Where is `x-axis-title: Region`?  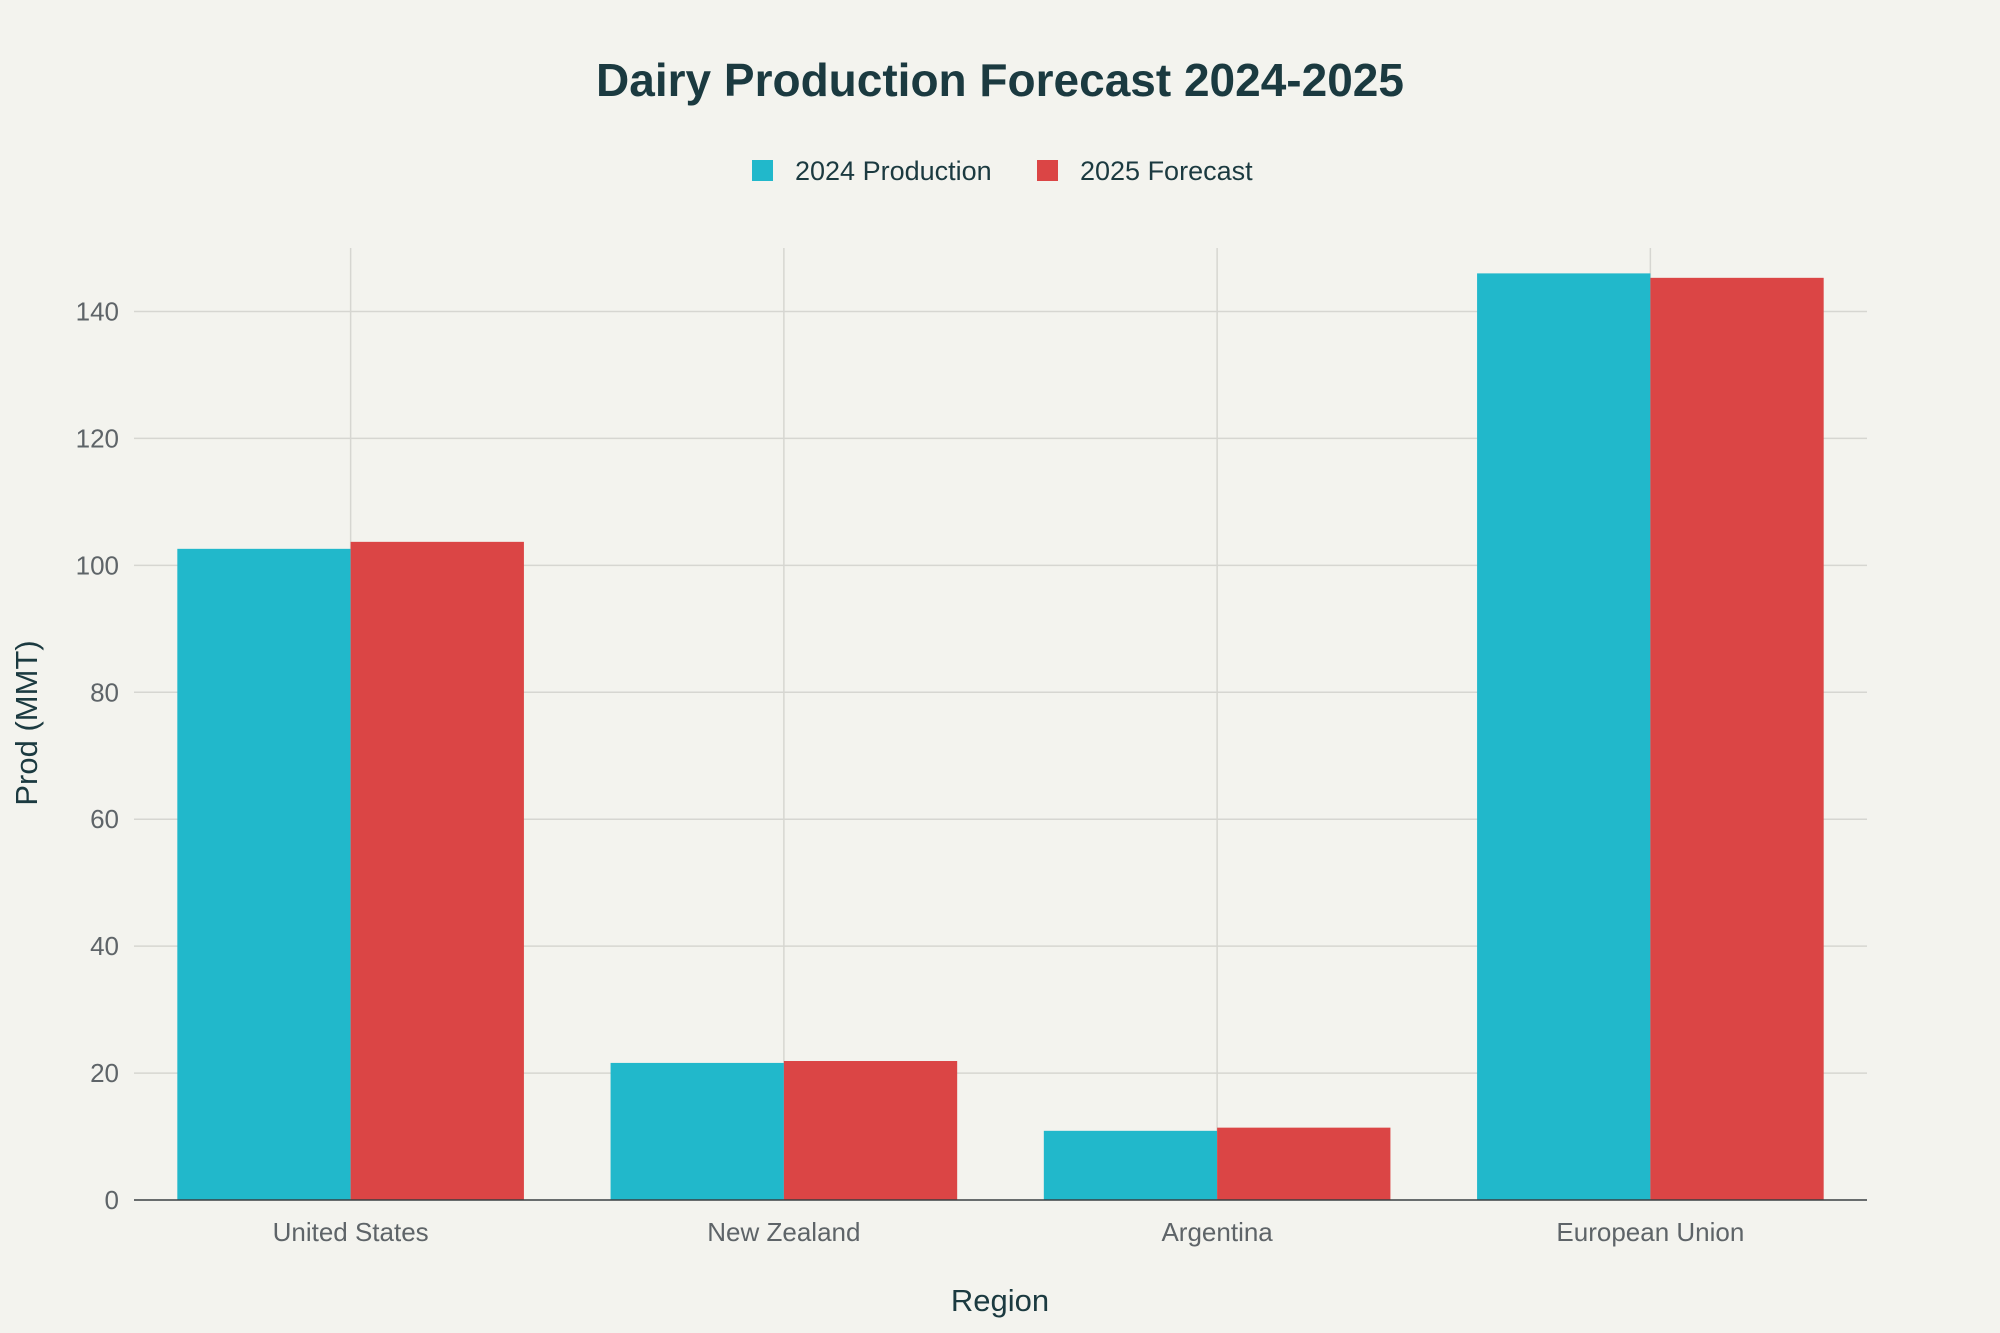 x-axis-title: Region is located at coordinates (1000, 1300).